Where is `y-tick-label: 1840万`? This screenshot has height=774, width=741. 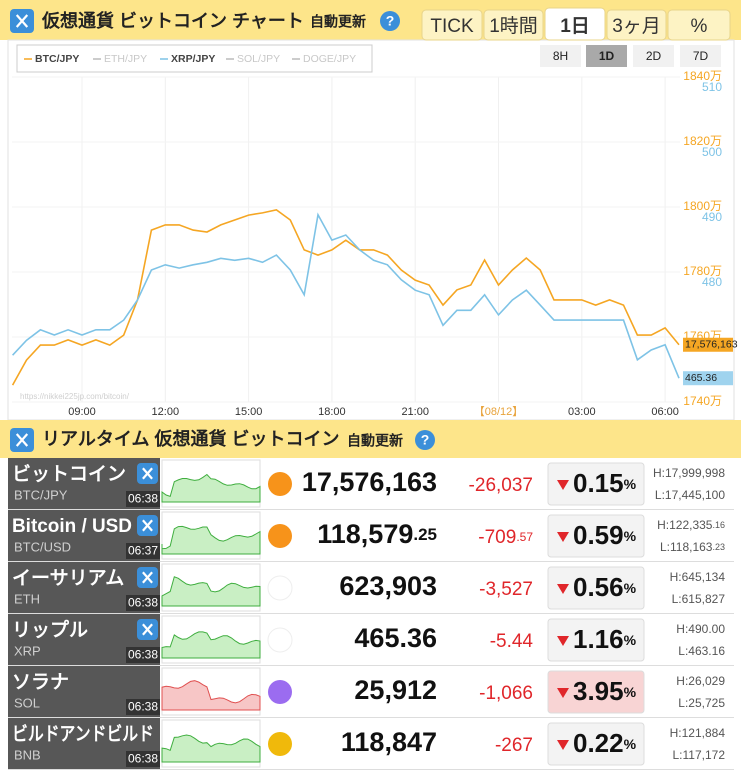
y-tick-label: 1840万 is located at coordinates (702, 76).